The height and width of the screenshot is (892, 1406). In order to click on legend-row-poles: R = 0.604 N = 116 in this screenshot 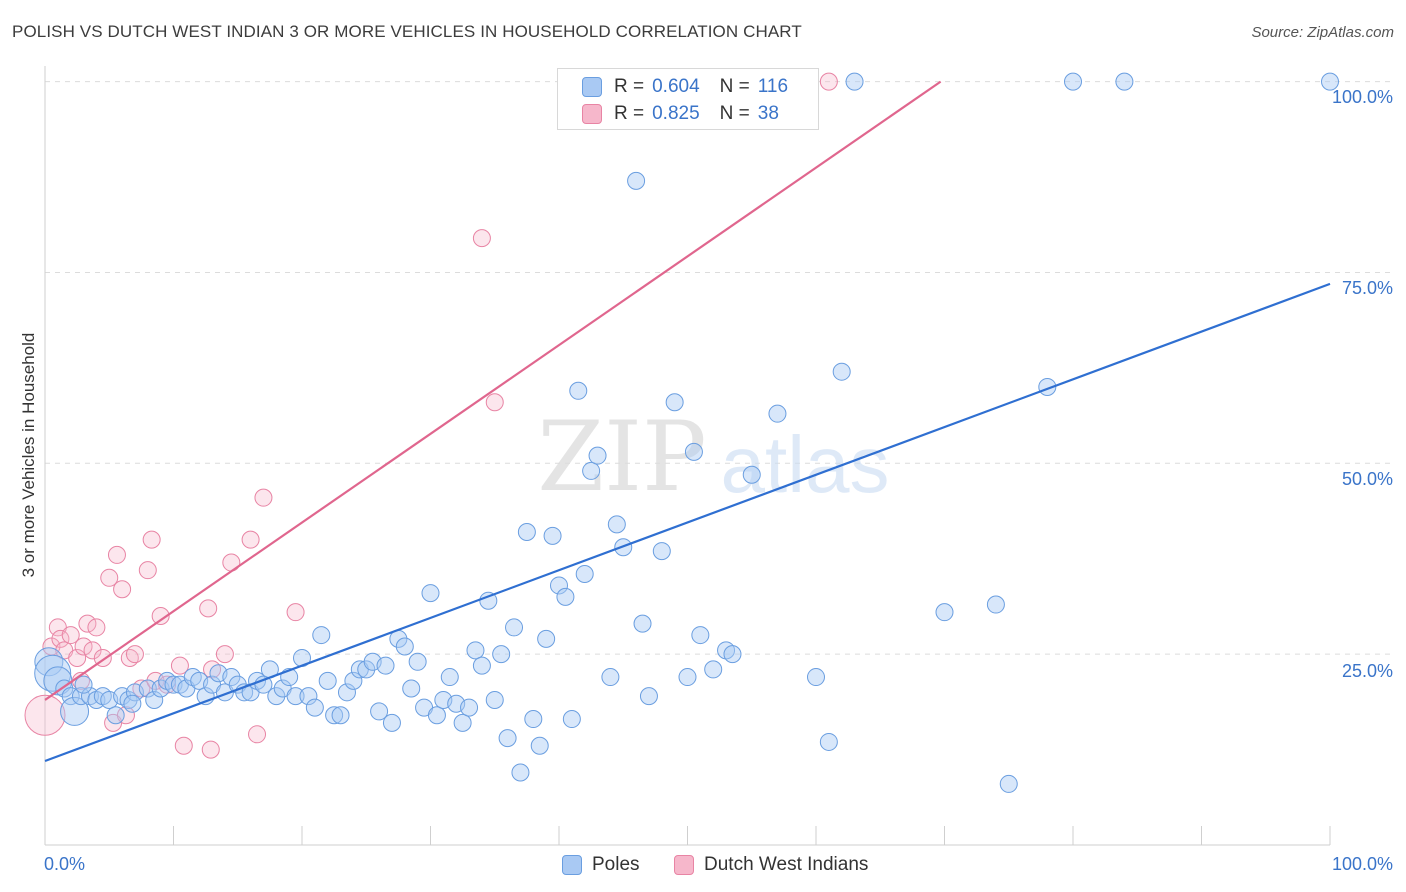, I will do `click(685, 87)`.